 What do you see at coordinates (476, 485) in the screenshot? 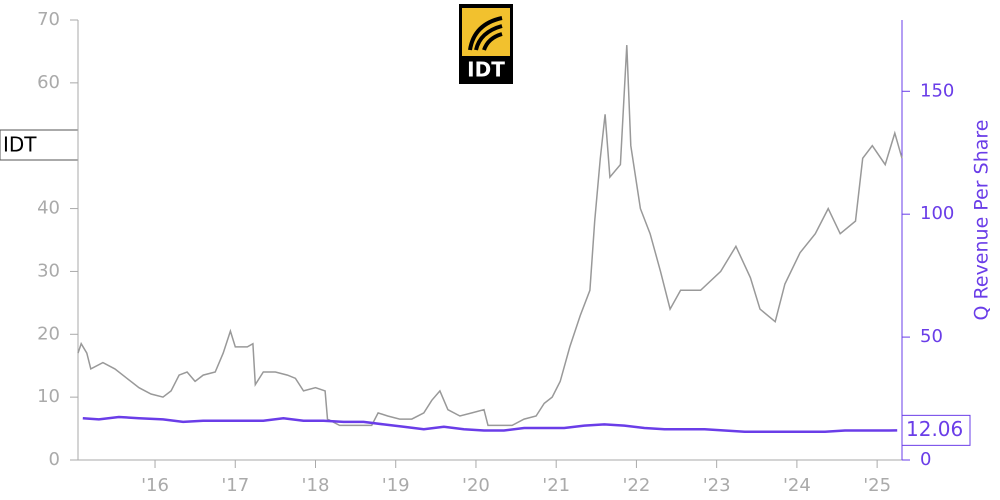
I see `x-tick-label: '20` at bounding box center [476, 485].